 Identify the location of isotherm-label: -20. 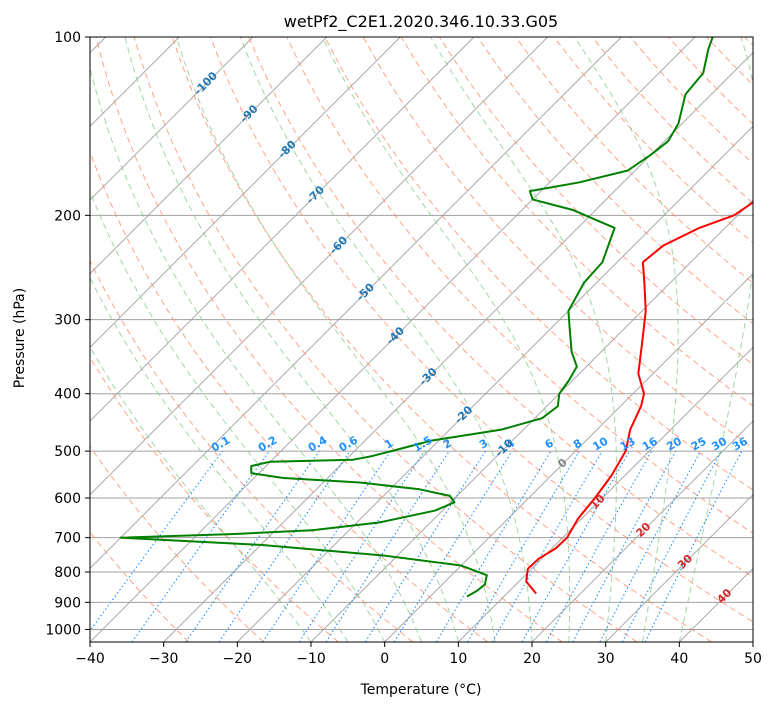
(463, 414).